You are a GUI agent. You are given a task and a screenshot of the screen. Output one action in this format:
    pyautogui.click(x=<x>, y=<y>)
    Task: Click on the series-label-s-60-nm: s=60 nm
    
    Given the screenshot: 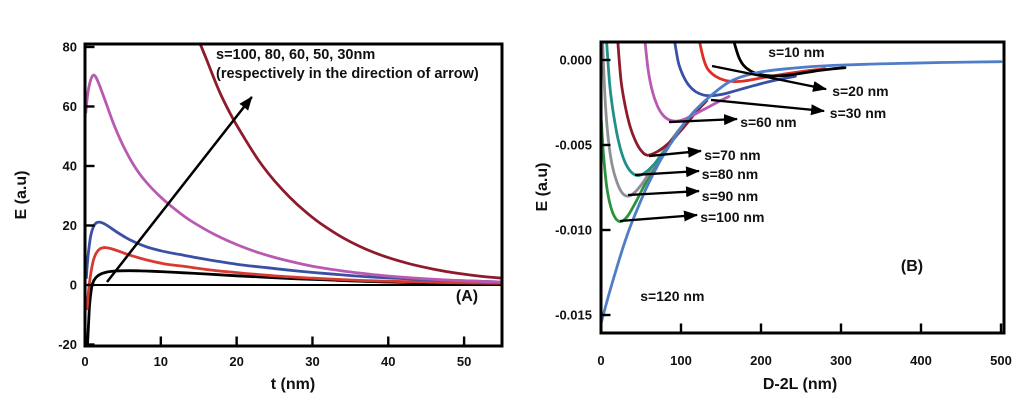 What is the action you would take?
    pyautogui.click(x=768, y=122)
    